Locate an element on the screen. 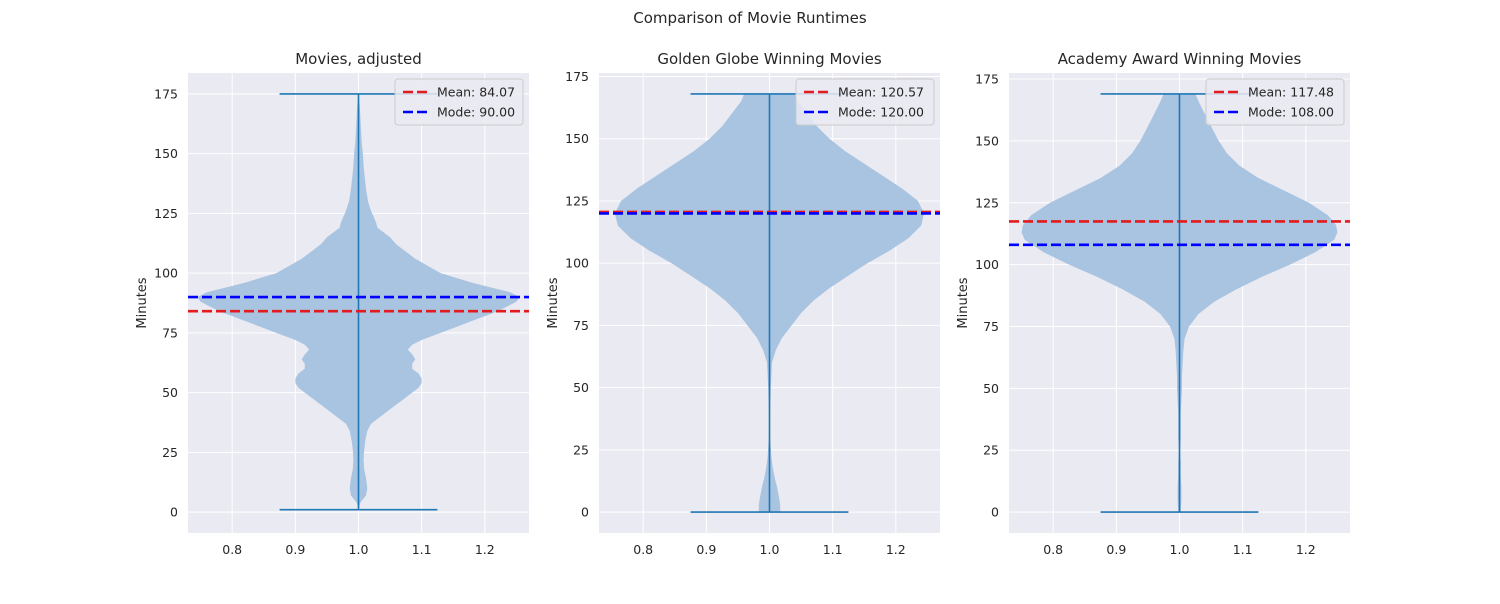 This screenshot has width=1500, height=604. legend-label: Mean: 117.48 is located at coordinates (1291, 92).